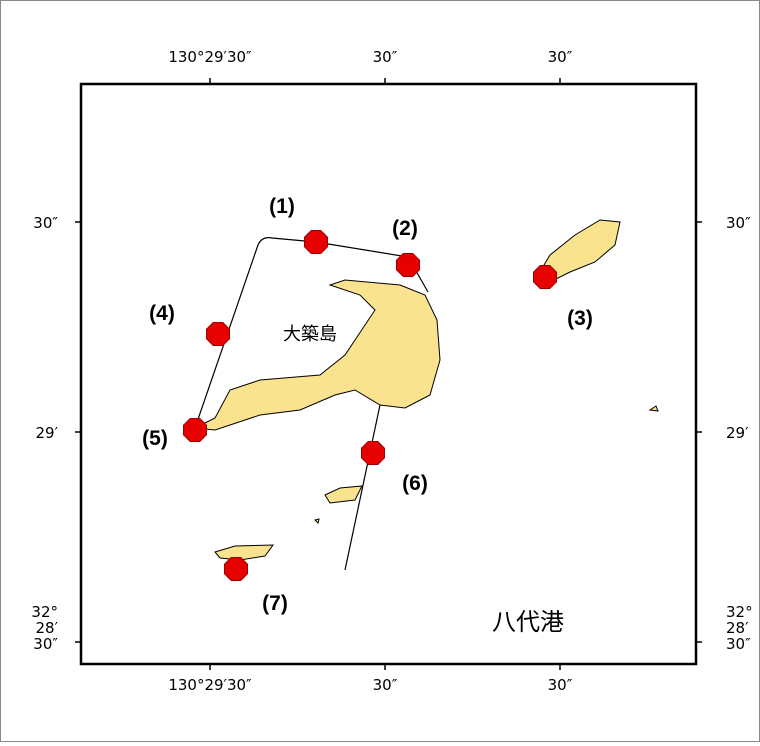 The height and width of the screenshot is (746, 760). What do you see at coordinates (162, 313) in the screenshot?
I see `point-label: (4)` at bounding box center [162, 313].